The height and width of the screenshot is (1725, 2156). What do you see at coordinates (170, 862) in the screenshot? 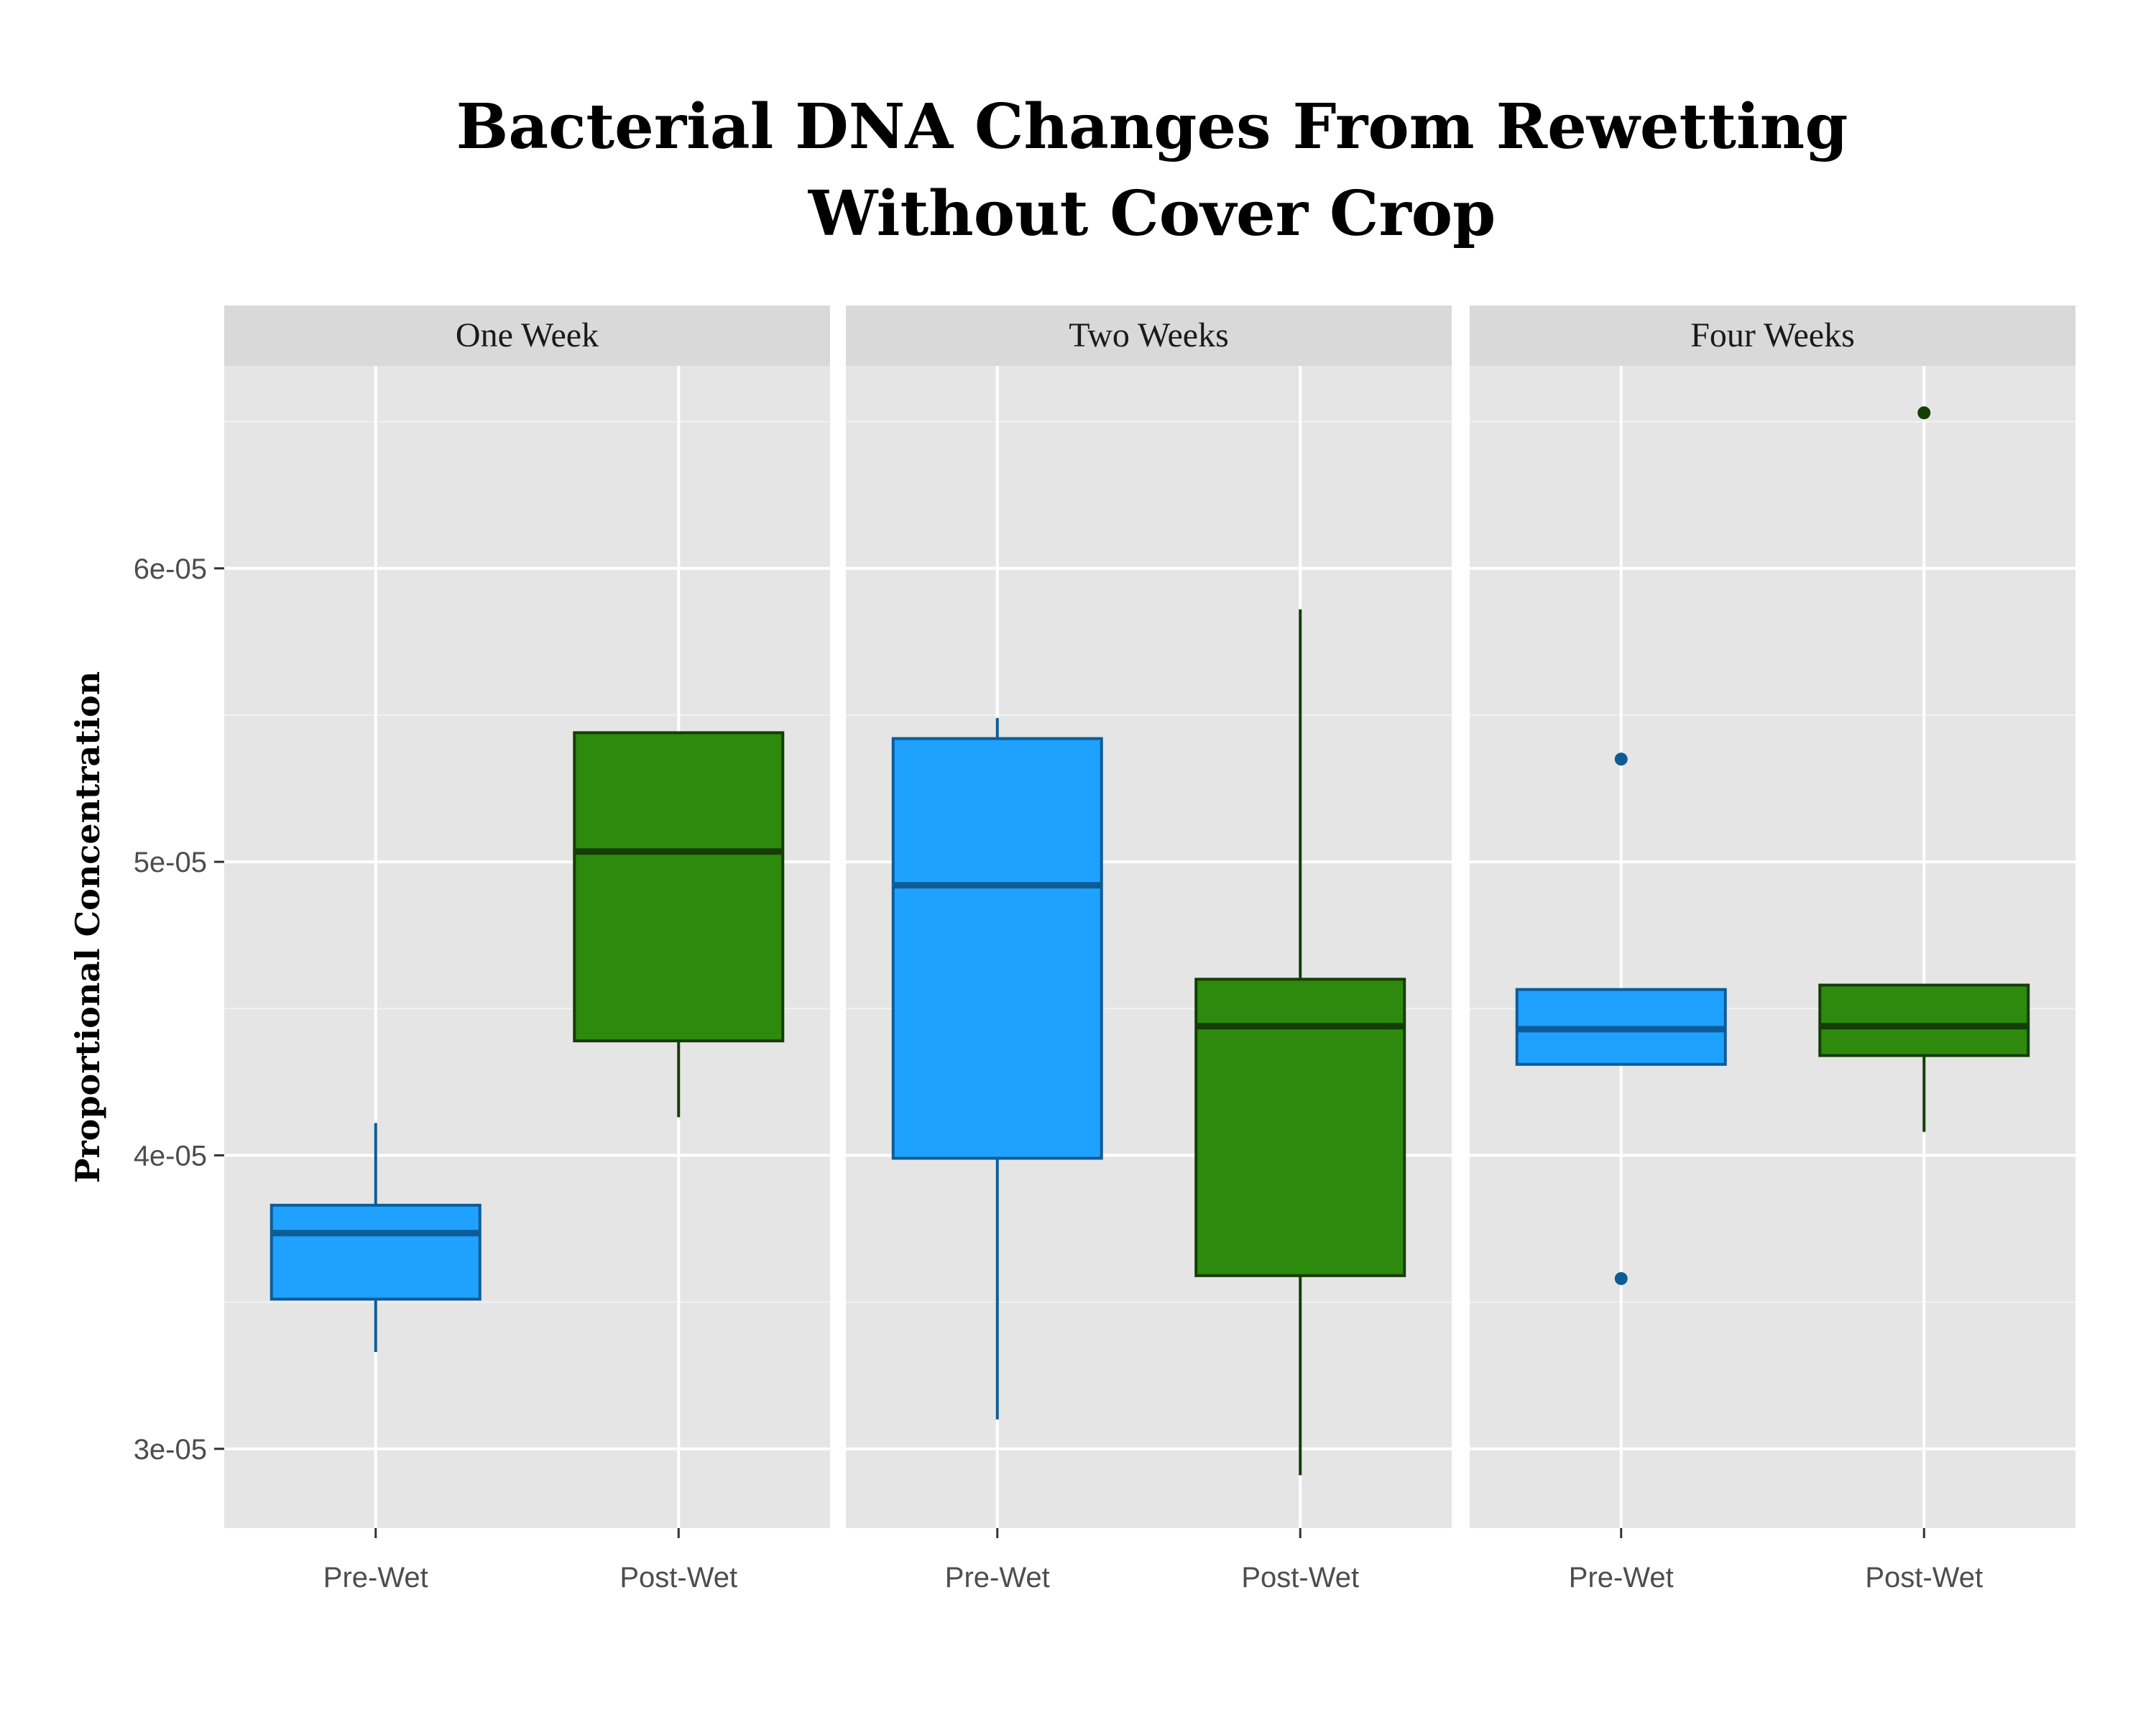
I see `y-tick-label: 5e-05` at bounding box center [170, 862].